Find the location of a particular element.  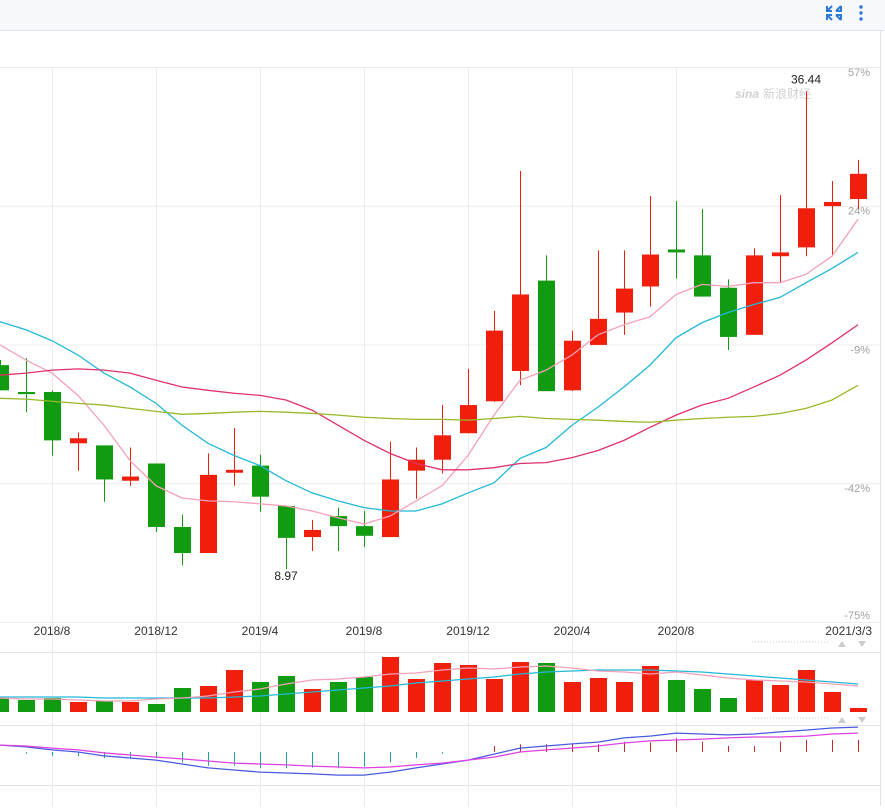

menu-button is located at coordinates (861, 13).